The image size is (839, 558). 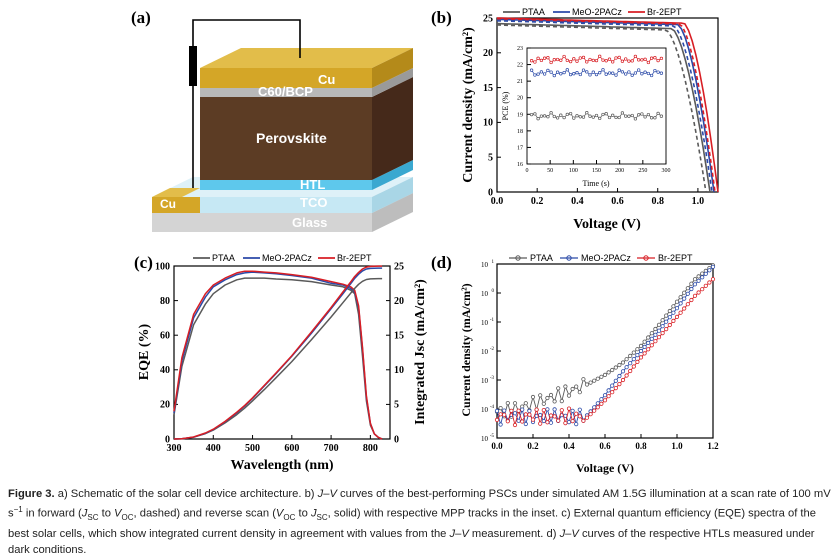 What do you see at coordinates (399, 266) in the screenshot?
I see `panel-c-y2-tick-label: 25` at bounding box center [399, 266].